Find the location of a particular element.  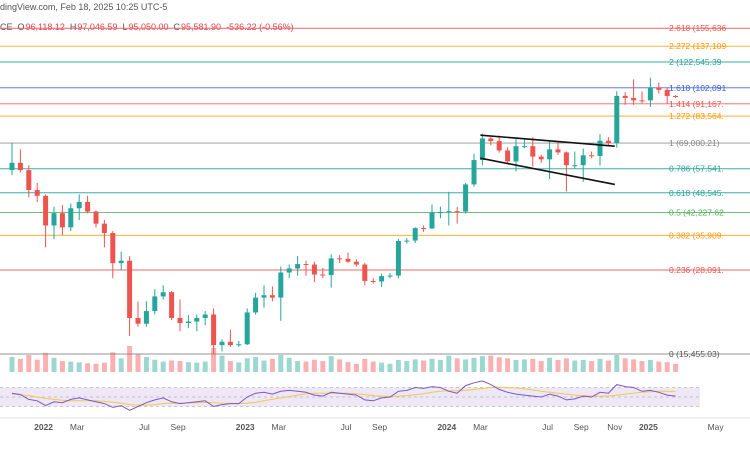

volume-bars is located at coordinates (344, 359).